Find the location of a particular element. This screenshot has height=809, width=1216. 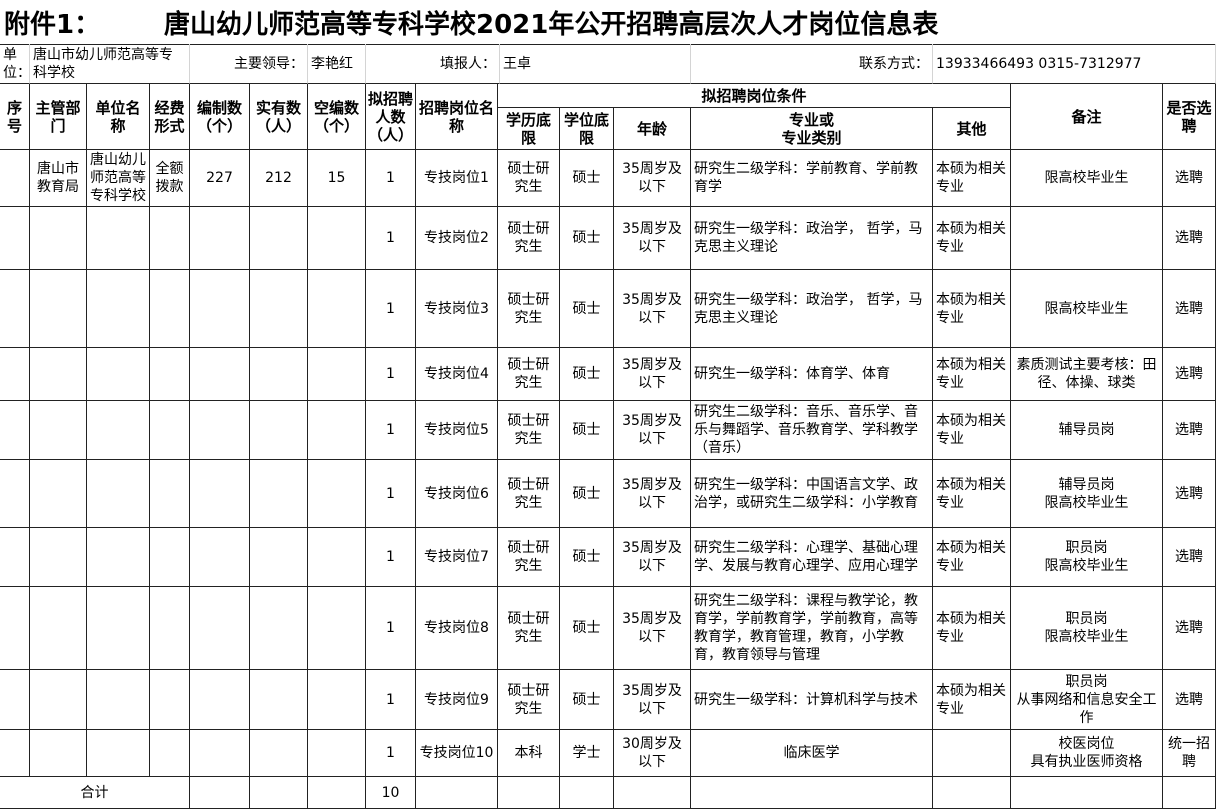

header-cell: 经费形式 is located at coordinates (170, 117).